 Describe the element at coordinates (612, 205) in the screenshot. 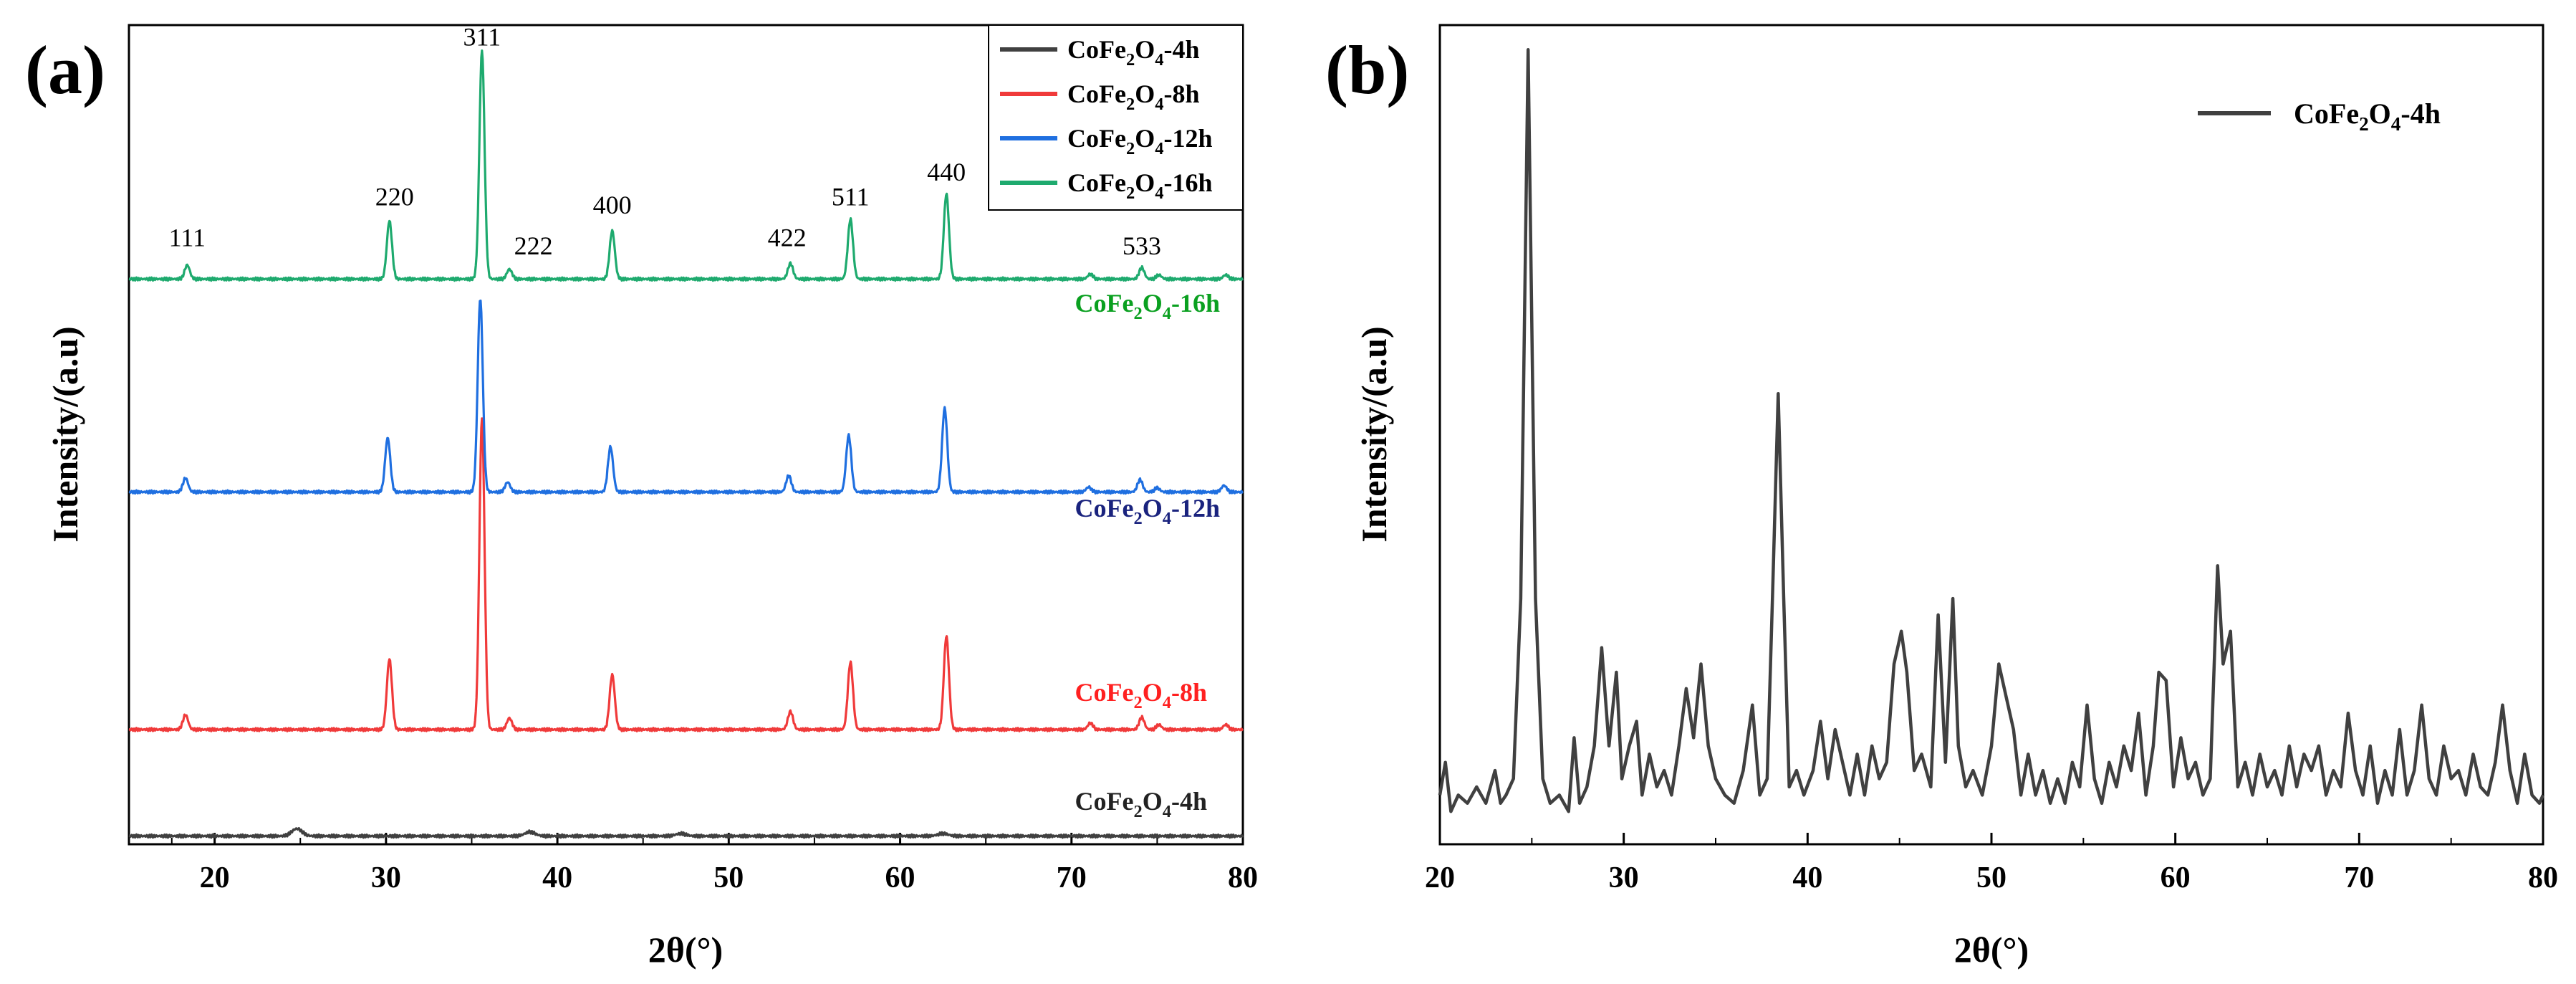

I see `peak-label: 400` at that location.